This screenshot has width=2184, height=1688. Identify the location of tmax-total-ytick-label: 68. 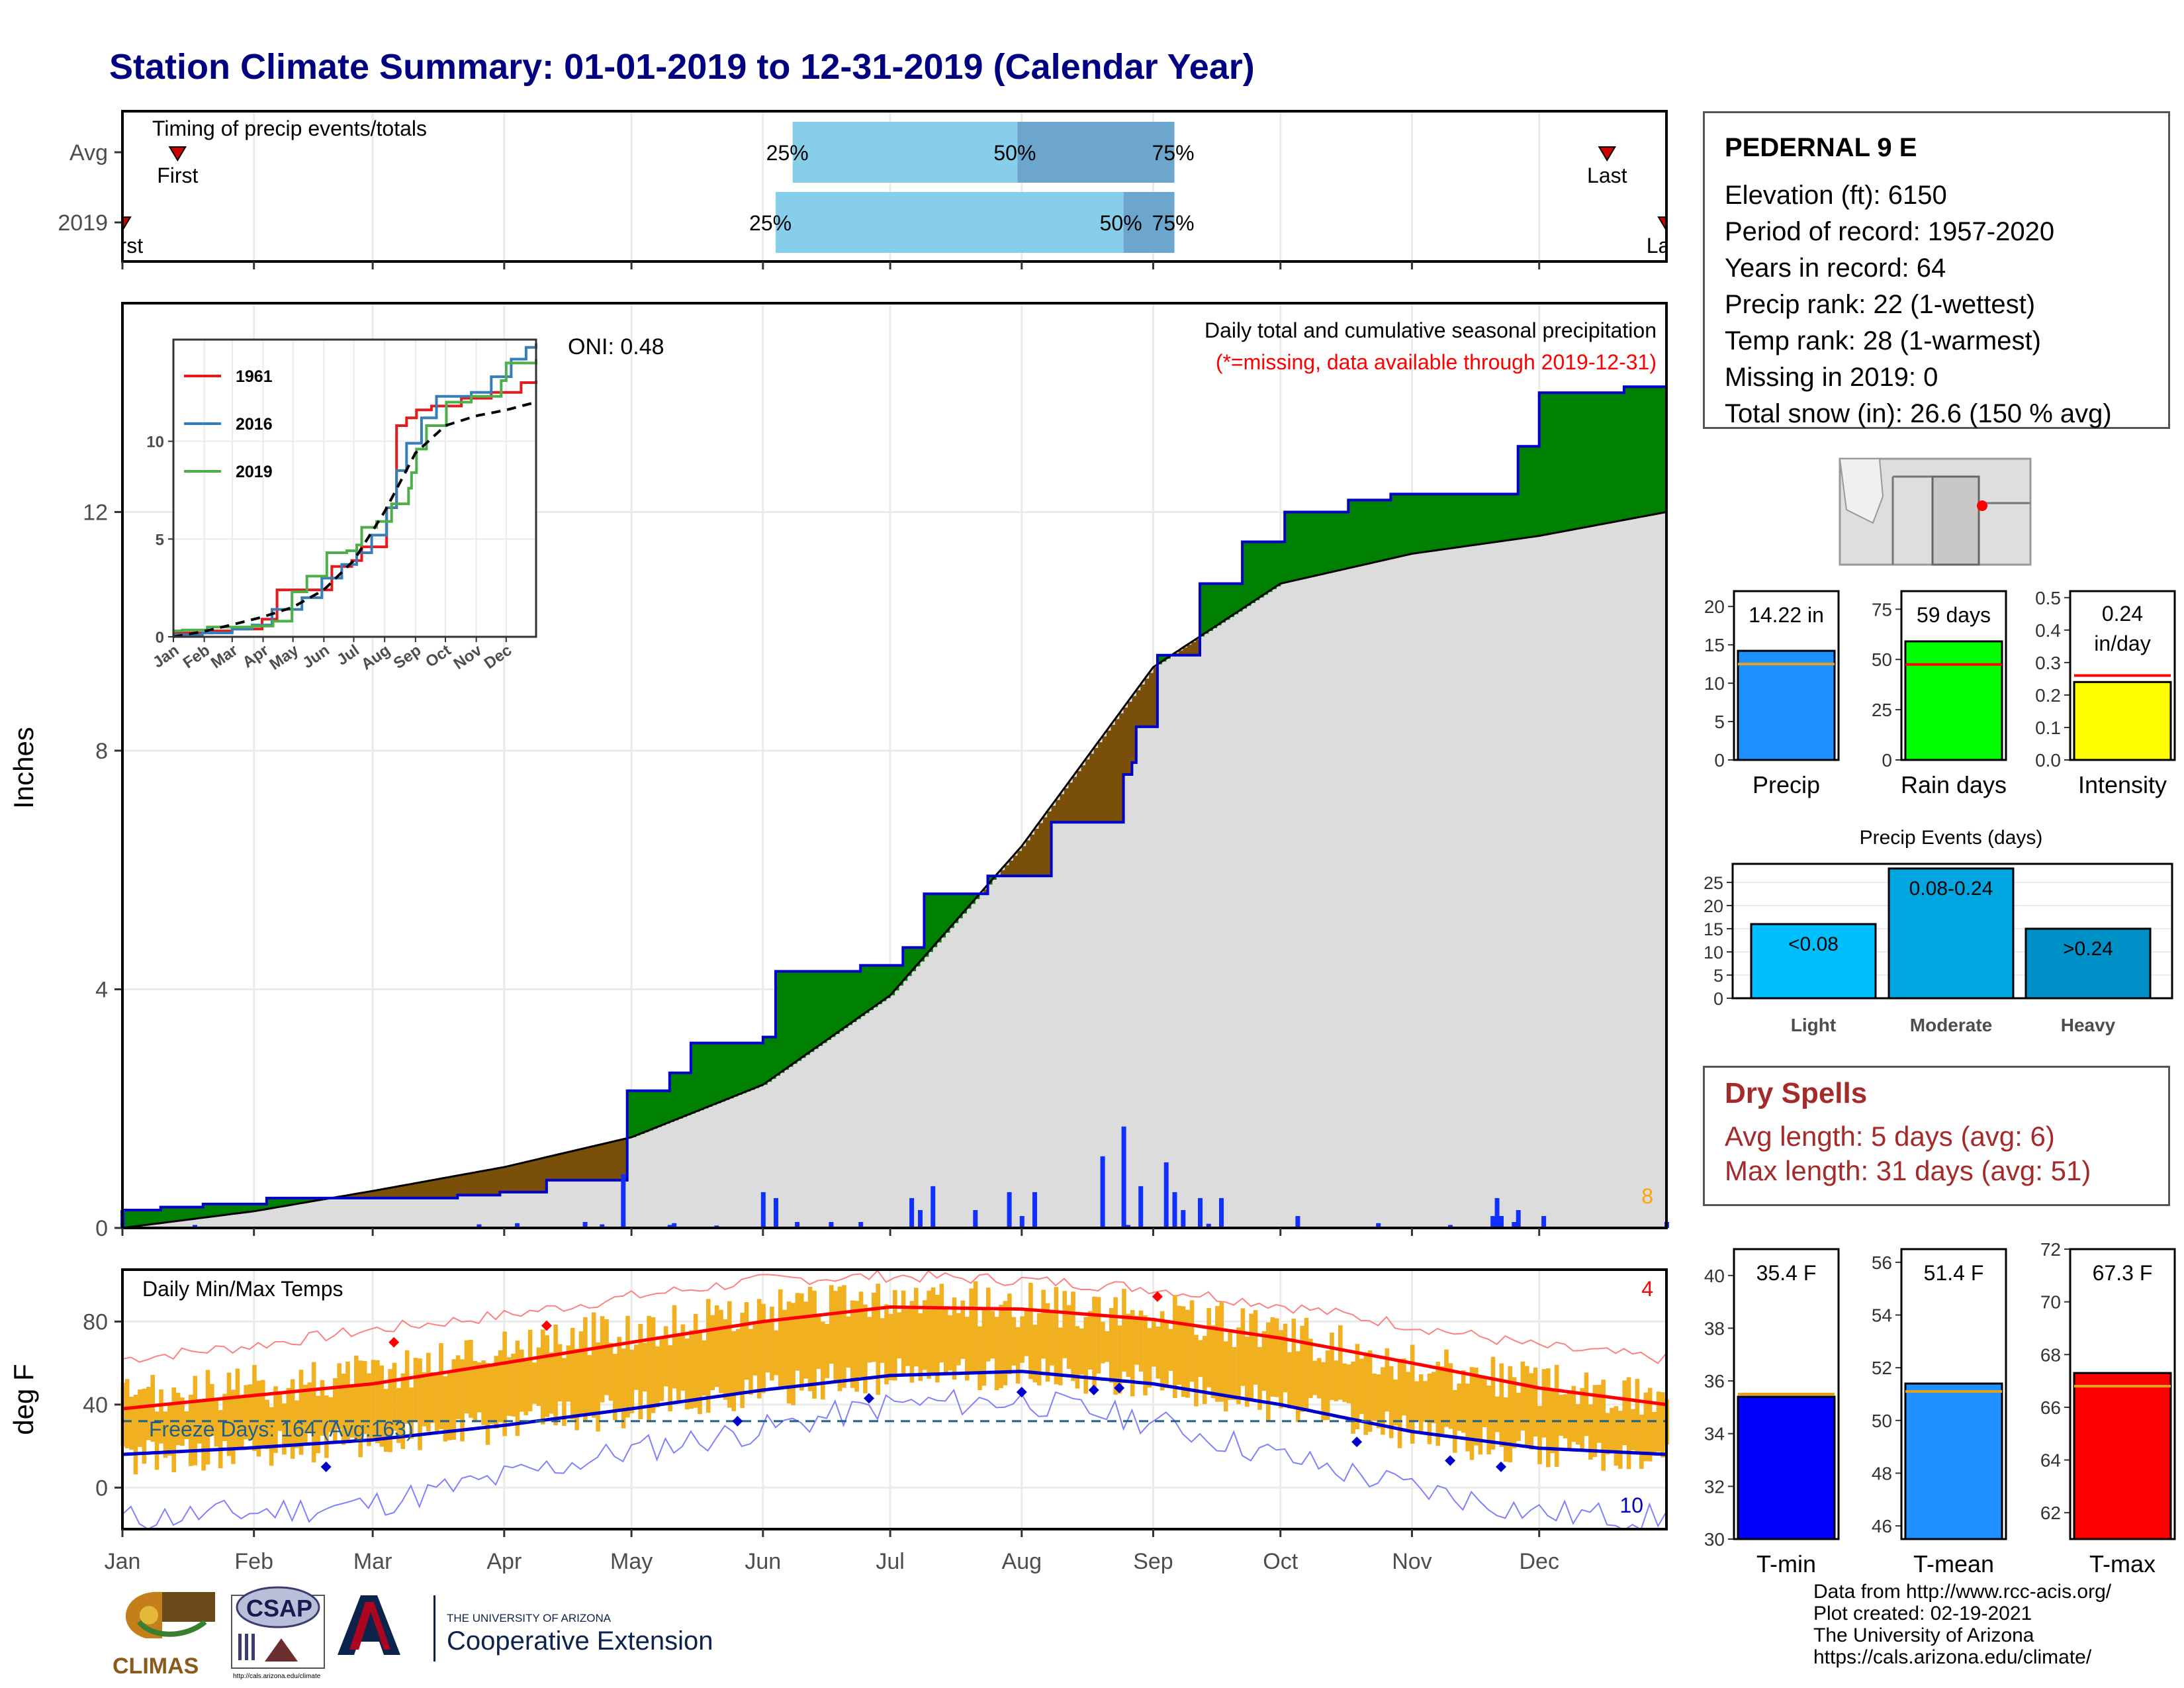
(2050, 1354).